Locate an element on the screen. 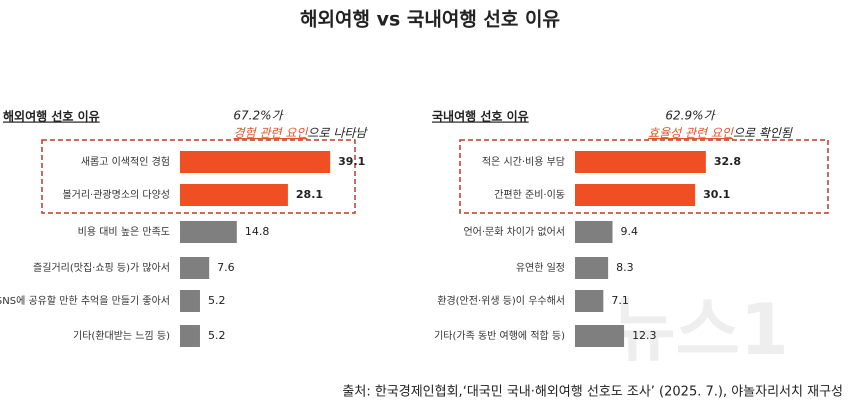  annotation-highlight: 효율성 관련 요인 is located at coordinates (691, 133).